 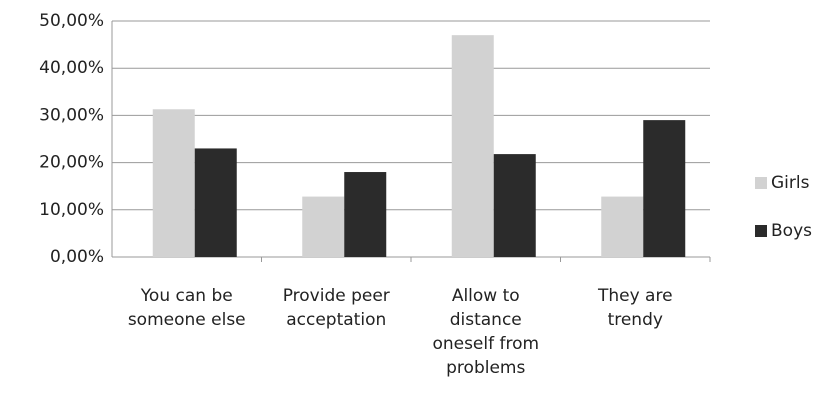 What do you see at coordinates (77, 257) in the screenshot?
I see `y-tick-label: 0,00%` at bounding box center [77, 257].